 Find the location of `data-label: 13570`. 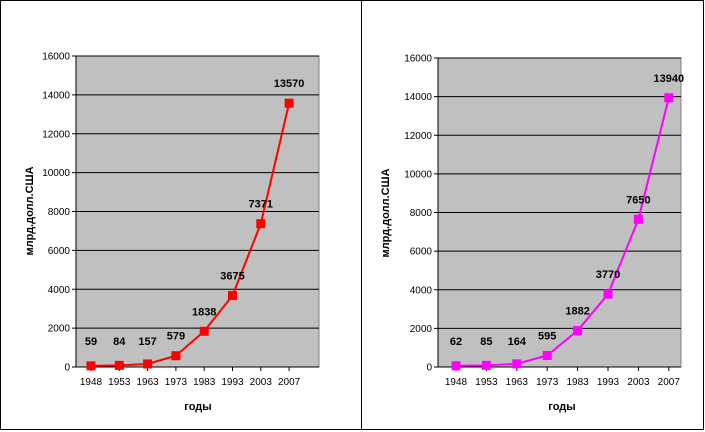

data-label: 13570 is located at coordinates (289, 84).